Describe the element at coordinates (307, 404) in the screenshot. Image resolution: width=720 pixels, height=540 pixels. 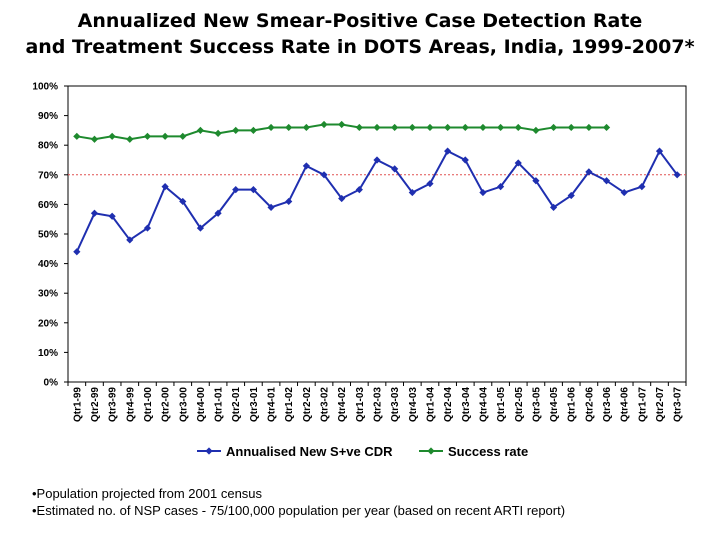
I see `x-tick-label: Qtr2-02` at that location.